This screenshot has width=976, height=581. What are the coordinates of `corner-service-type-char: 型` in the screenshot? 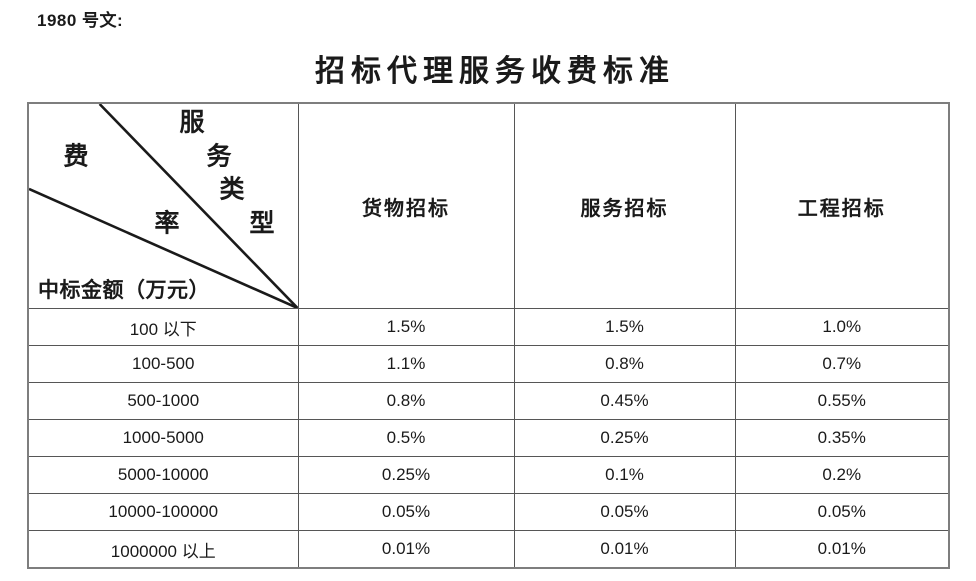 It's located at (262, 224).